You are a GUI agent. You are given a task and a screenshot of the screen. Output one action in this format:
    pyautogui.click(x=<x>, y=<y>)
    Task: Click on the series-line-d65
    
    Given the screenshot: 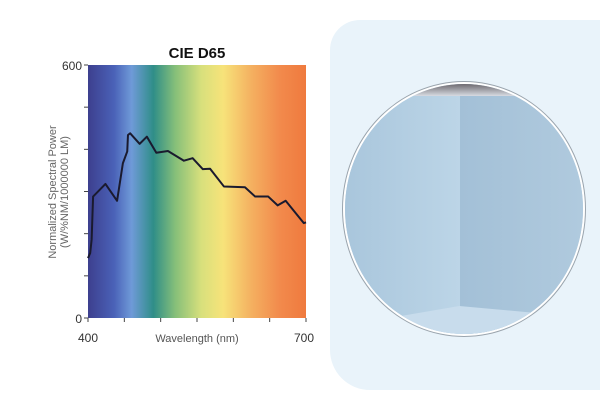 What is the action you would take?
    pyautogui.click(x=197, y=195)
    